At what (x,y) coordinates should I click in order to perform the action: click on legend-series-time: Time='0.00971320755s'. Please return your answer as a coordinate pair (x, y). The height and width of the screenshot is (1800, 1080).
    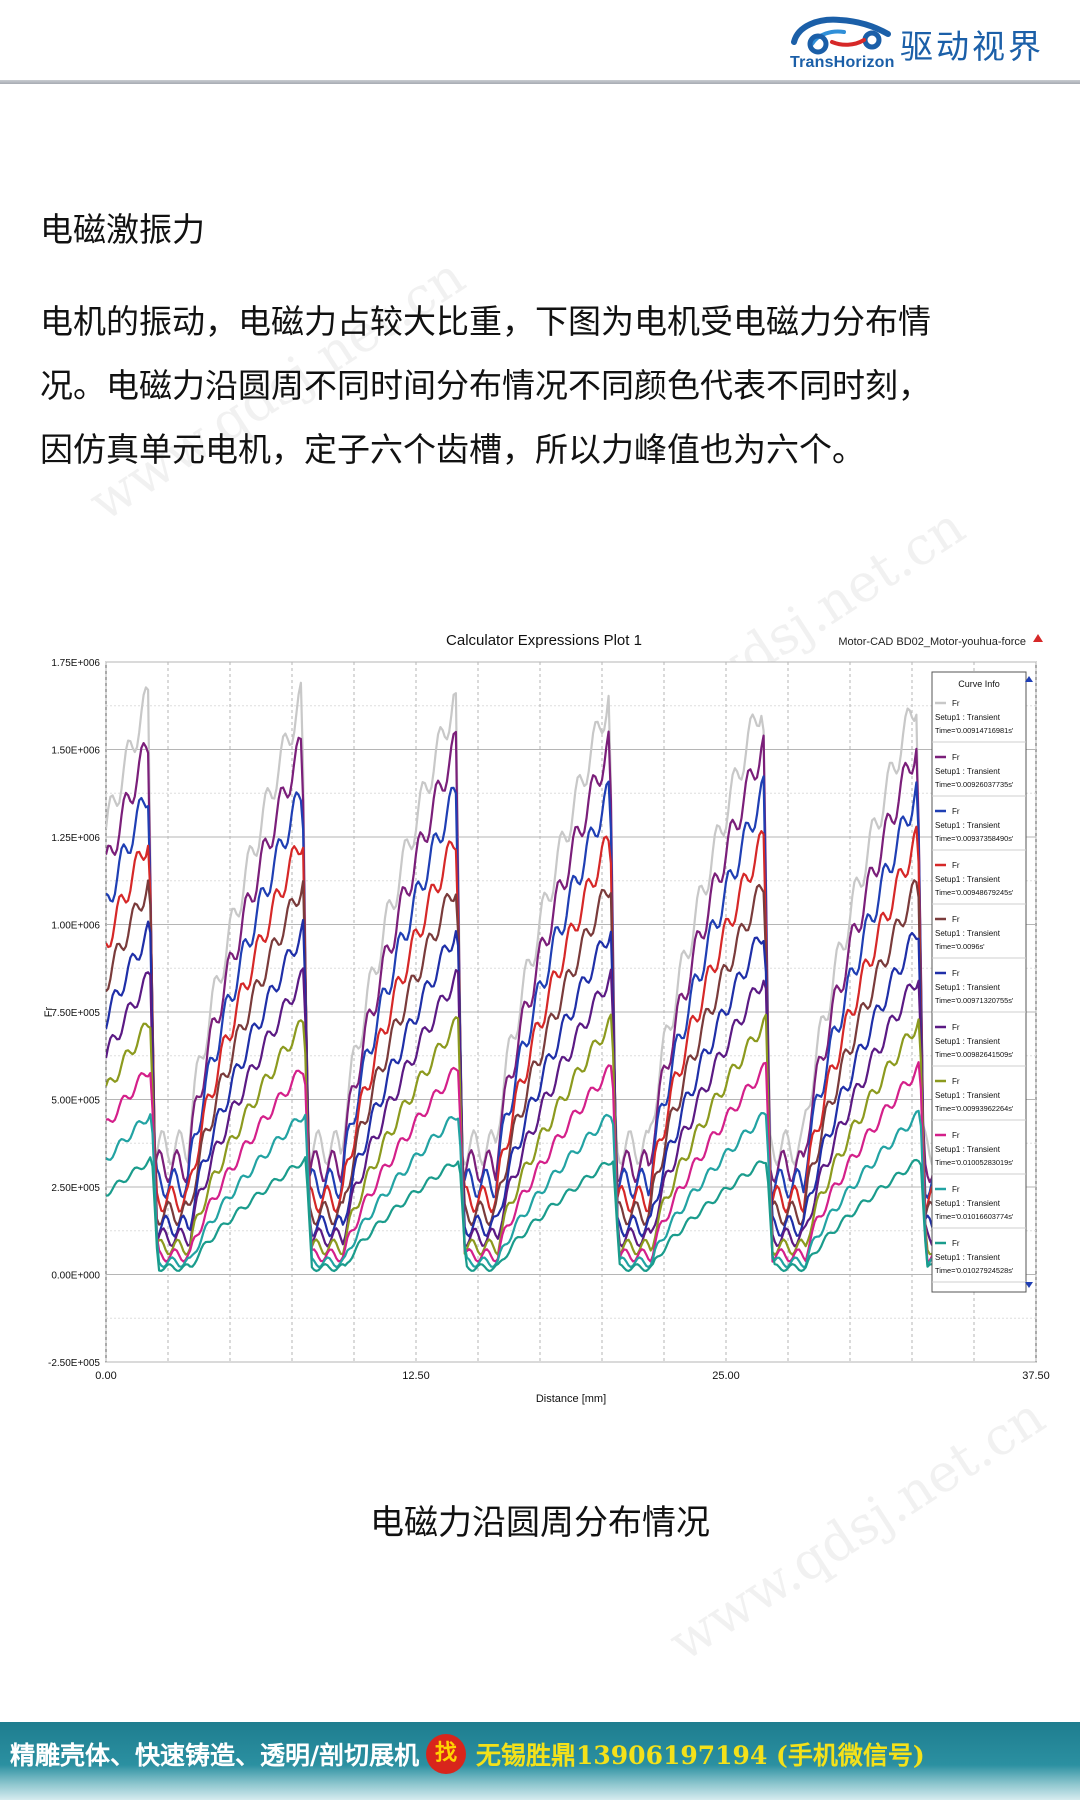
    Looking at the image, I should click on (974, 1000).